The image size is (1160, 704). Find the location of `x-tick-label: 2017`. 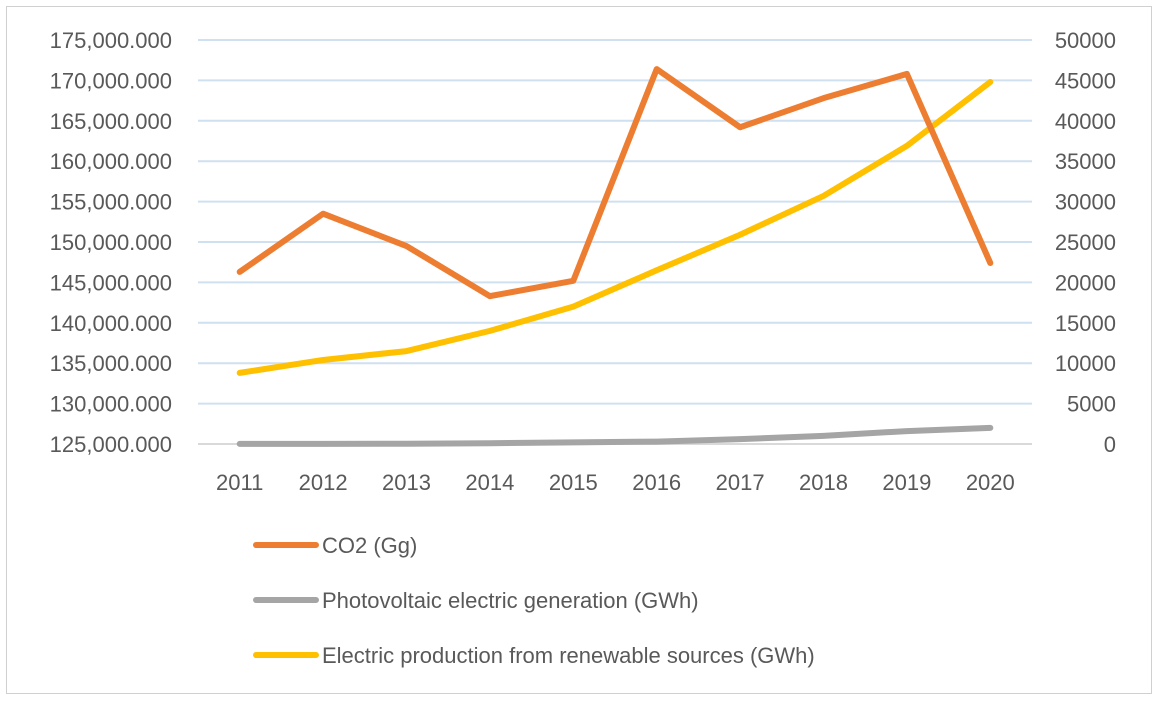

x-tick-label: 2017 is located at coordinates (740, 482).